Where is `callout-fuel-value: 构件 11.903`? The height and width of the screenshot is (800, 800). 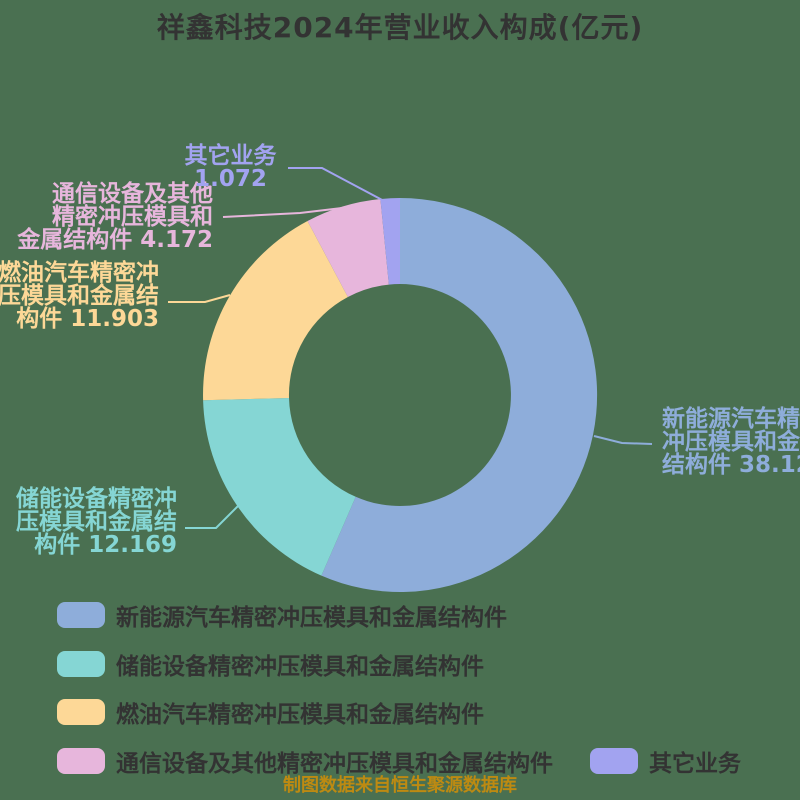
callout-fuel-value: 构件 11.903 is located at coordinates (87, 319).